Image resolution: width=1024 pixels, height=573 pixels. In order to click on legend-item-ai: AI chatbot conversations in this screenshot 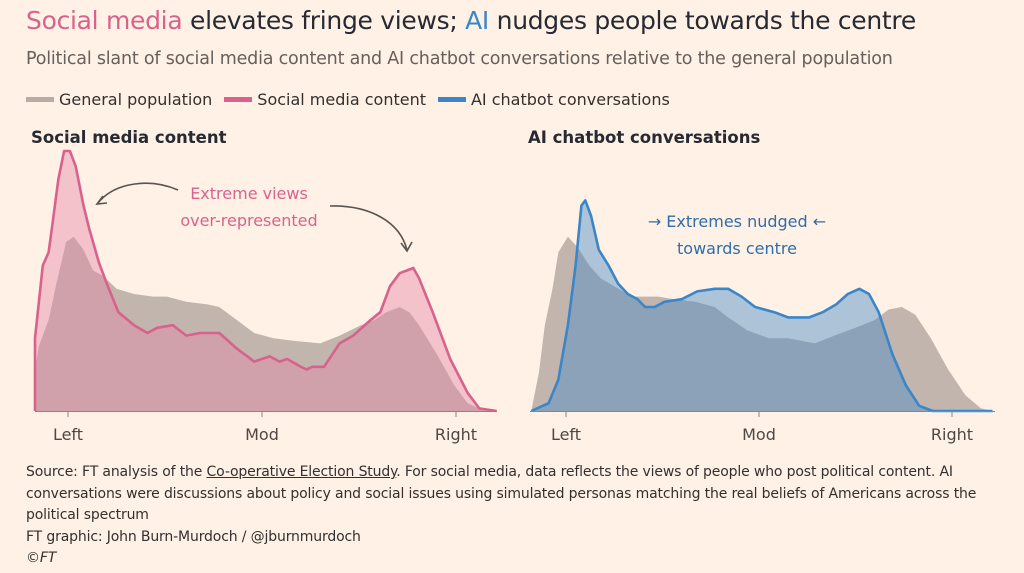, I will do `click(553, 99)`.